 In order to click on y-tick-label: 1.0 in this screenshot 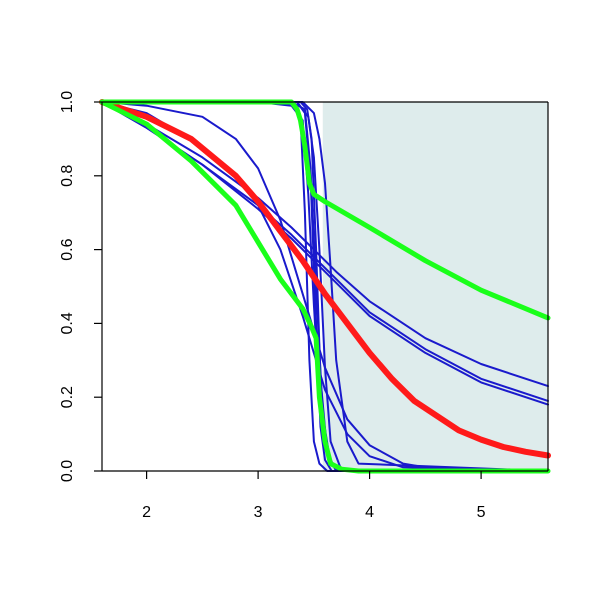, I will do `click(67, 102)`.